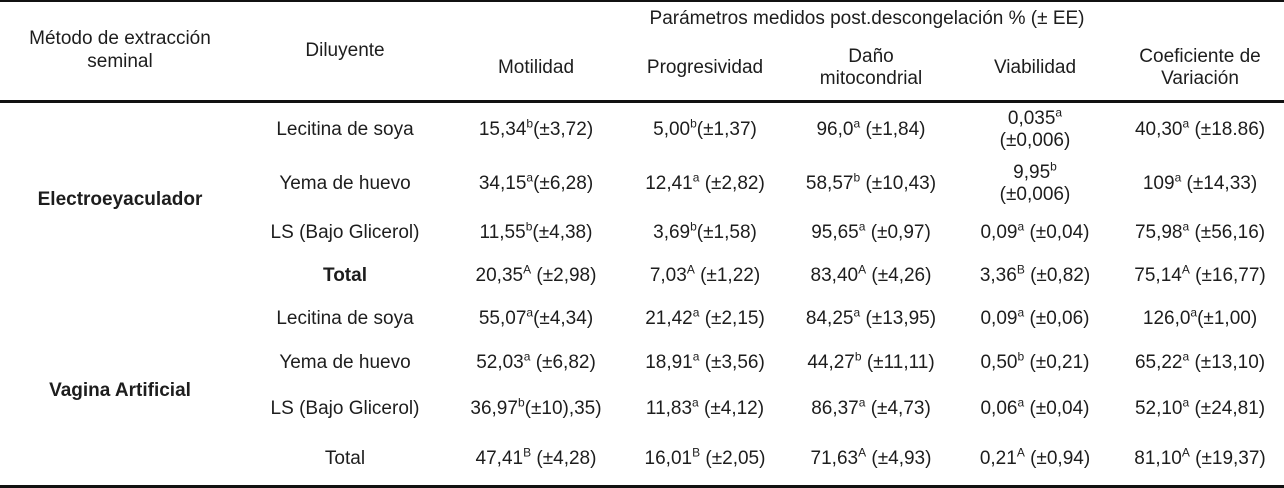  I want to click on cell-value: 34,15, so click(502, 183).